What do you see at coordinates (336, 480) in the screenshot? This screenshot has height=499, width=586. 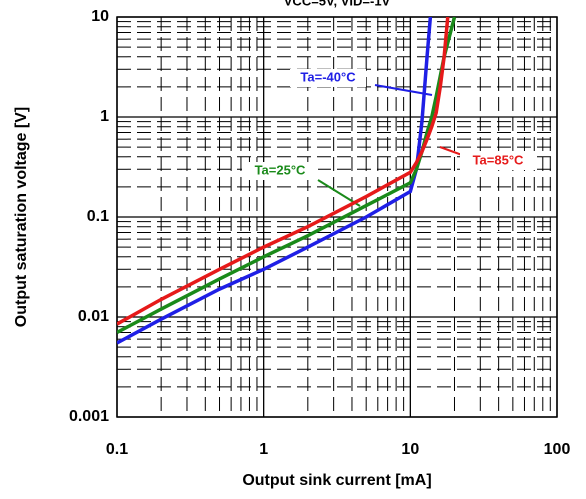 I see `x-axis-label: Output sink current [mA]` at bounding box center [336, 480].